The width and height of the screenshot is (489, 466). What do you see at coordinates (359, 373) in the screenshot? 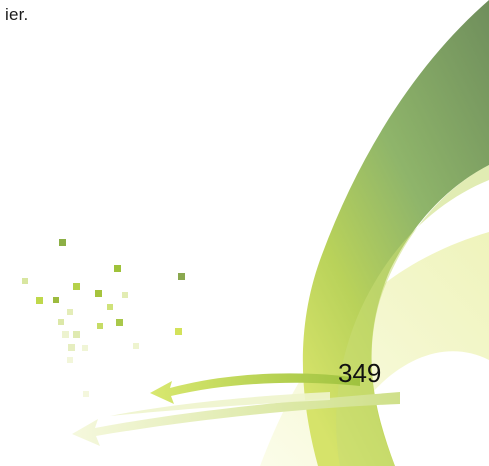
I see `page-number: 349` at bounding box center [359, 373].